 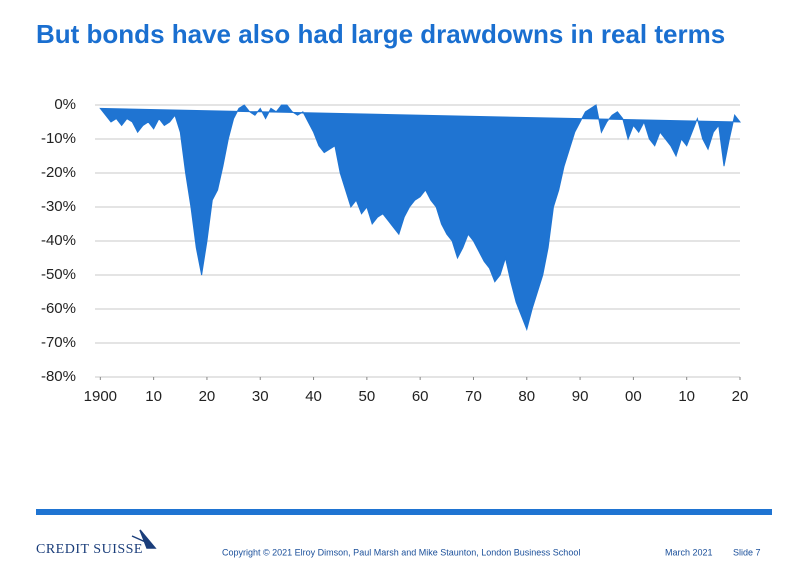 What do you see at coordinates (58, 274) in the screenshot?
I see `y-tick-label: -50%` at bounding box center [58, 274].